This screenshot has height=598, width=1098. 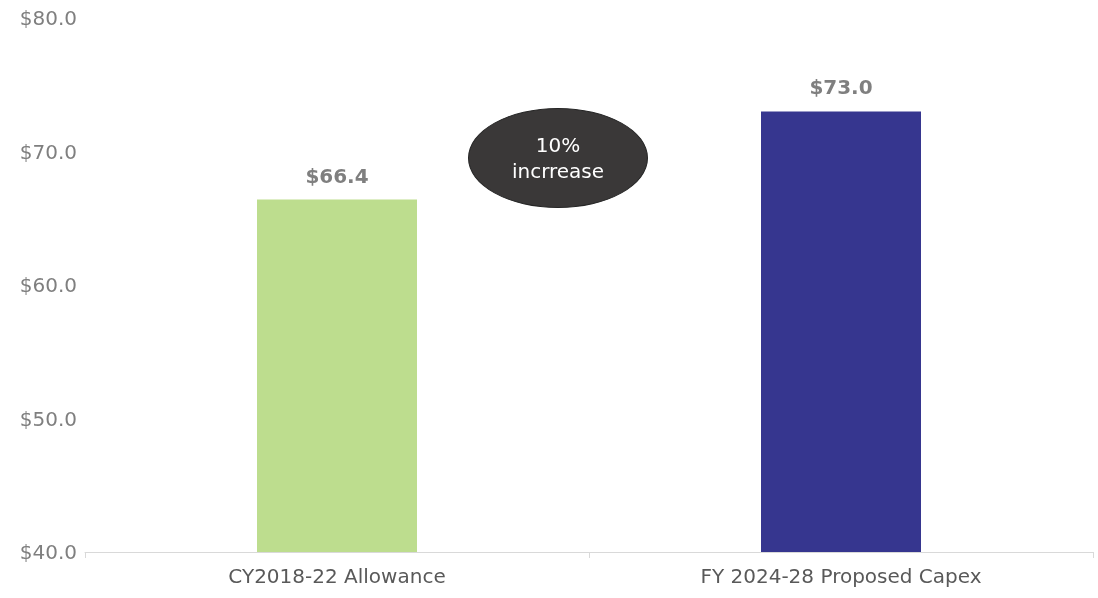 What do you see at coordinates (48, 552) in the screenshot?
I see `y-tick-label: $40.0` at bounding box center [48, 552].